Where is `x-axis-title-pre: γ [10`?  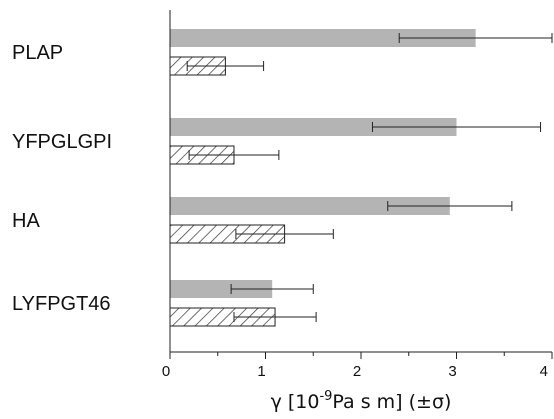 x-axis-title-pre: γ [10 is located at coordinates (295, 402).